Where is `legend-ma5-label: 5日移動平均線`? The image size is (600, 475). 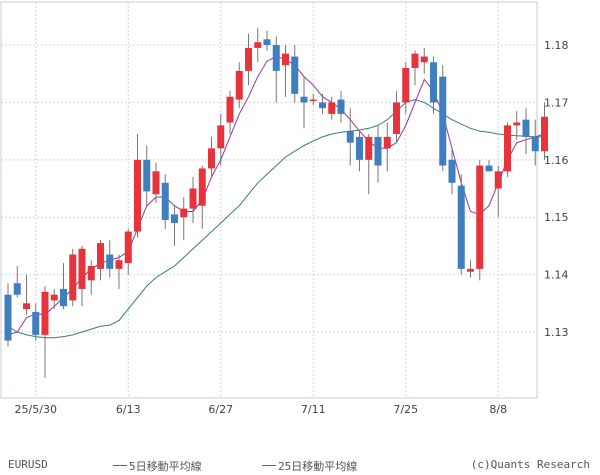
legend-ma5-label: 5日移動平均線 is located at coordinates (165, 466).